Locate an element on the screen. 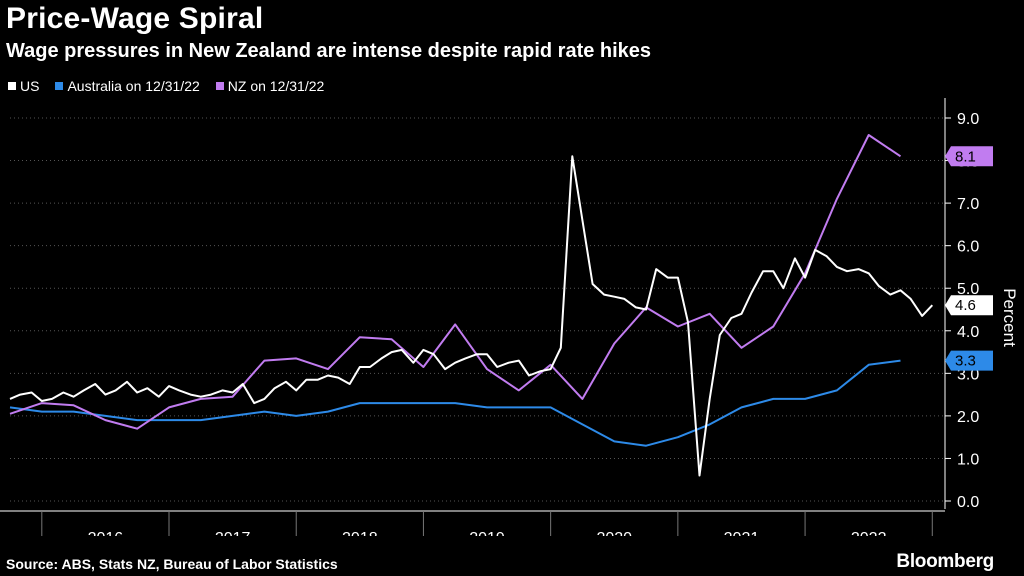  legend-item-us: US is located at coordinates (23, 86).